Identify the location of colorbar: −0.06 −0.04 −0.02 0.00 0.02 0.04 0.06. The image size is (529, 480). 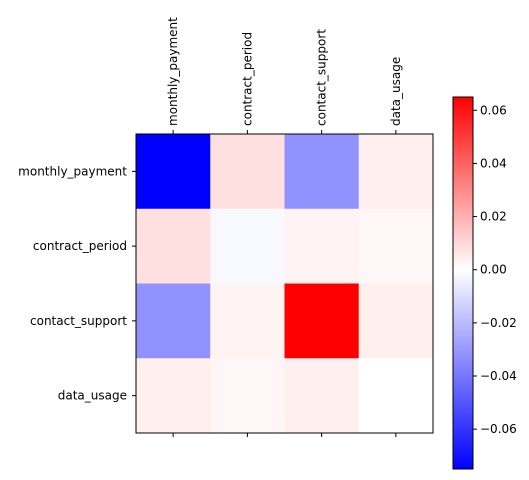
(484, 283).